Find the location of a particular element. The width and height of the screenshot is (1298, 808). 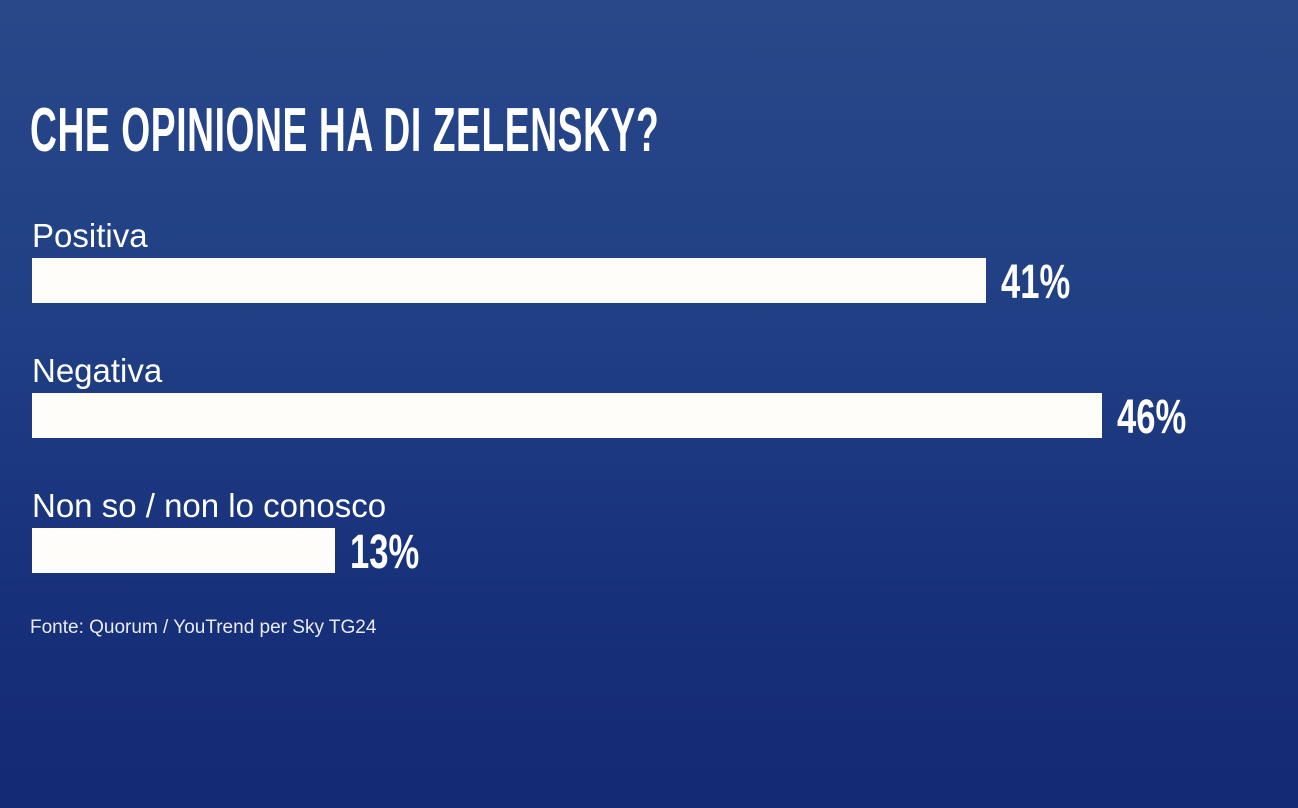

category-label: Negativa is located at coordinates (97, 370).